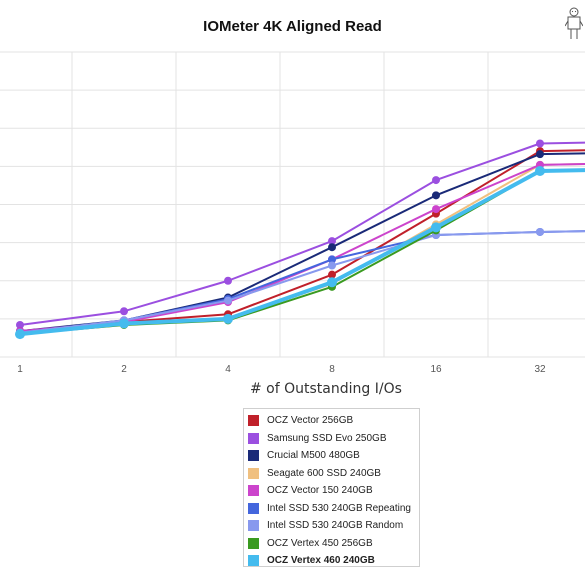  What do you see at coordinates (321, 561) in the screenshot?
I see `legend-label: OCZ Vertex 460 240GB` at bounding box center [321, 561].